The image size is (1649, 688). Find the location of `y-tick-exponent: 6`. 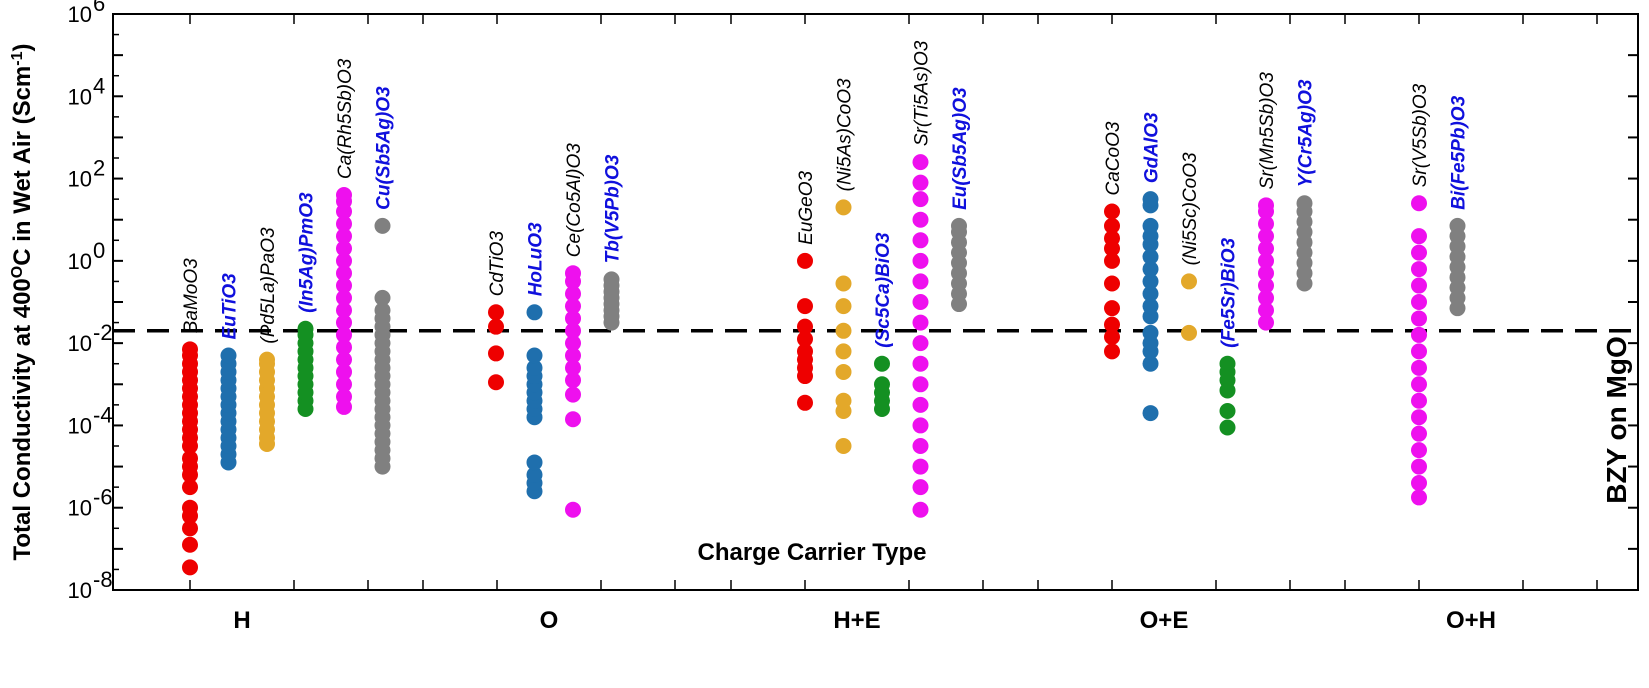

y-tick-exponent: 6 is located at coordinates (99, 8).